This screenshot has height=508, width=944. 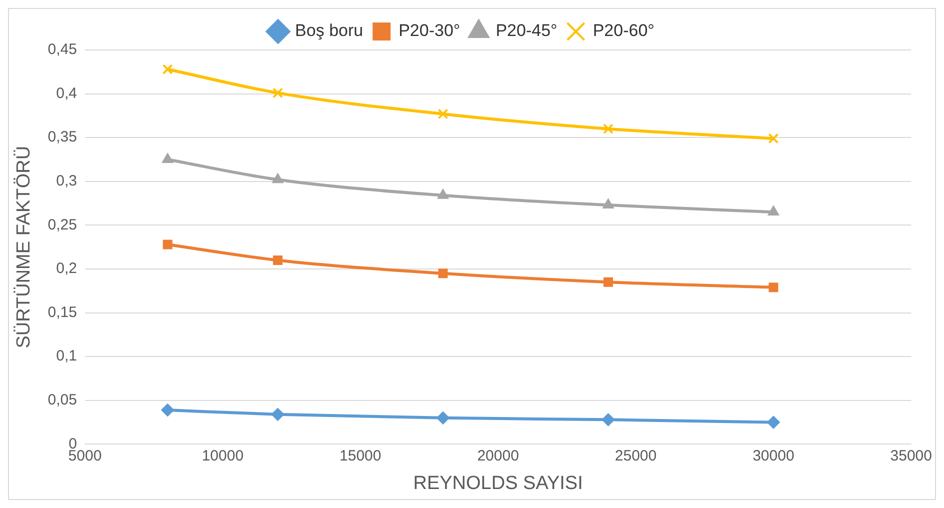 I want to click on x-tick-label: 30000, so click(x=773, y=455).